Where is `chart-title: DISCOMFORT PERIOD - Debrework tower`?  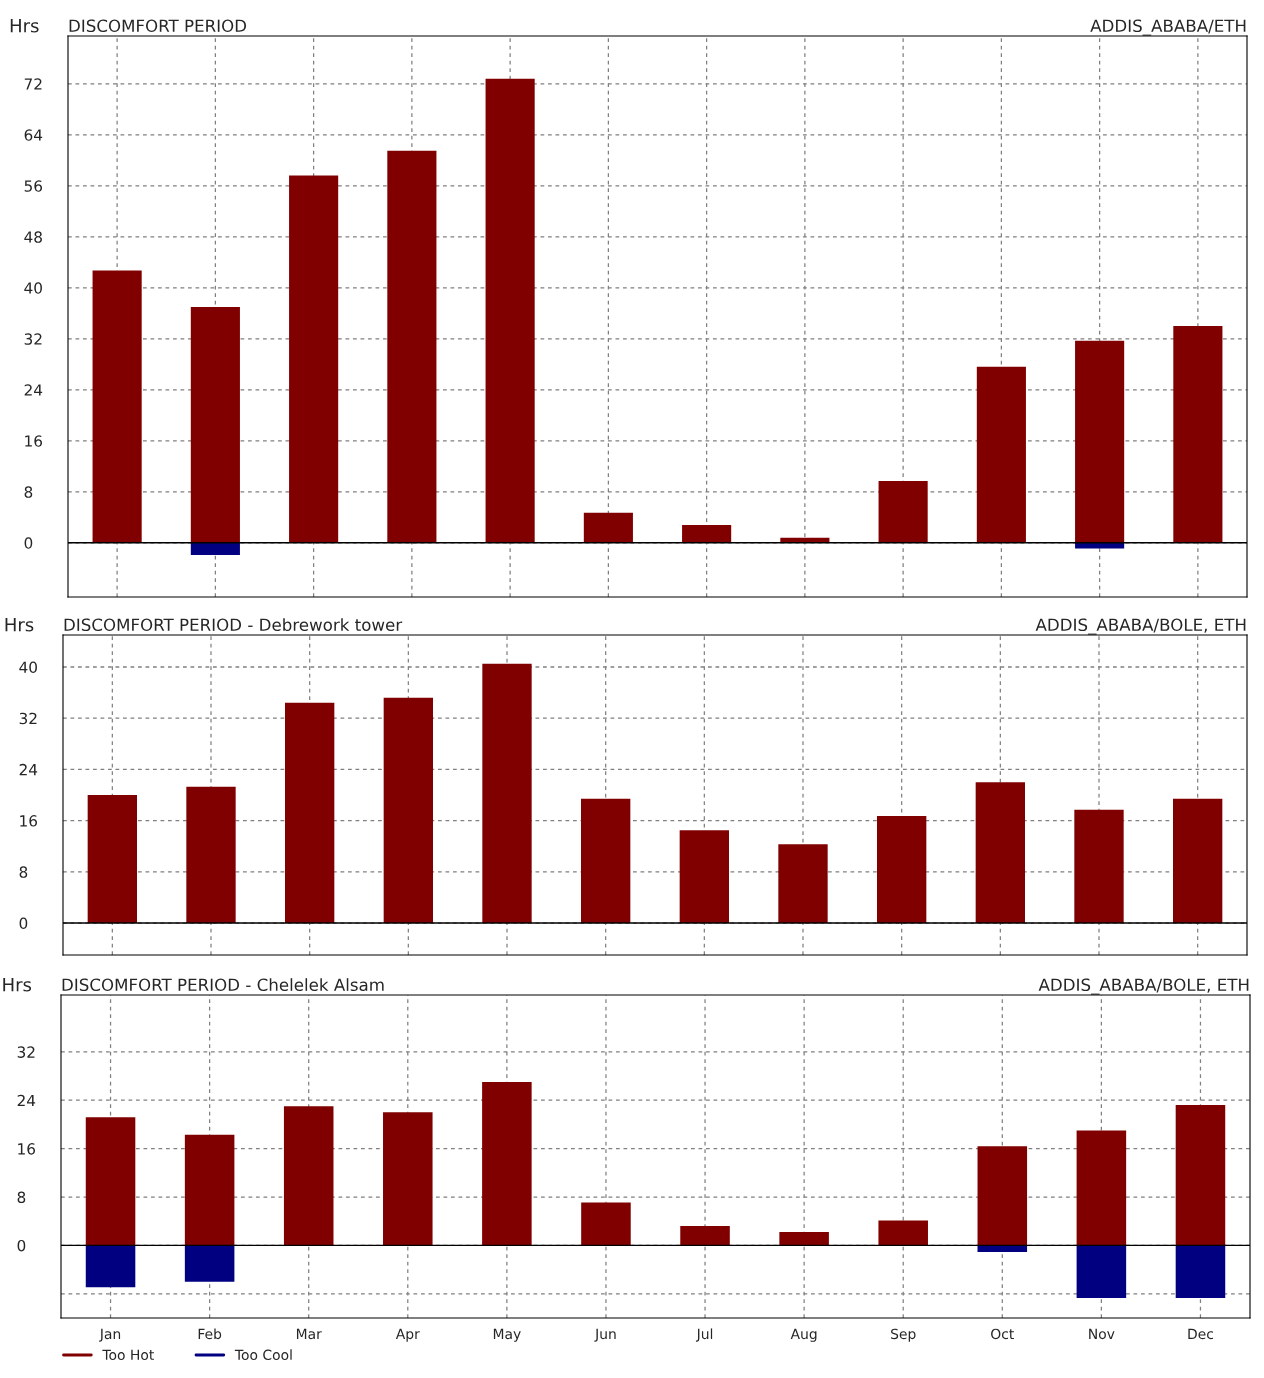
chart-title: DISCOMFORT PERIOD - Debrework tower is located at coordinates (233, 625).